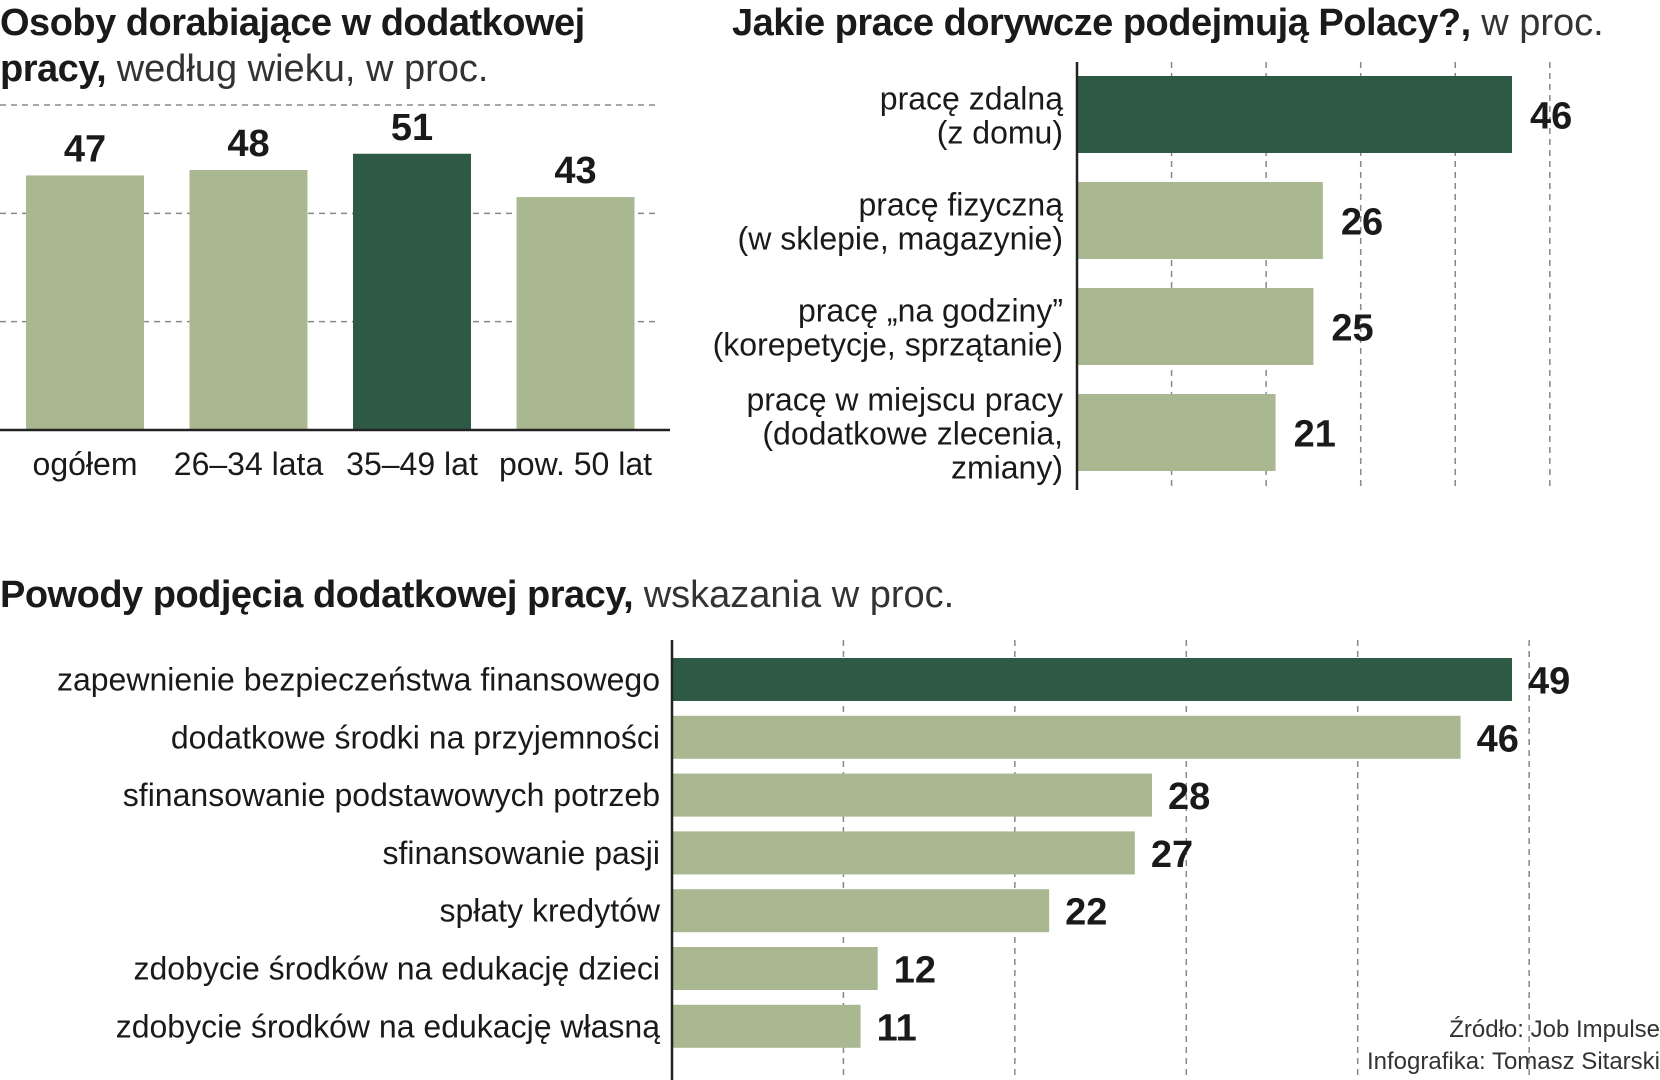  Describe the element at coordinates (415, 737) in the screenshot. I see `category-label: dodatkowe środki na przyjemności` at that location.